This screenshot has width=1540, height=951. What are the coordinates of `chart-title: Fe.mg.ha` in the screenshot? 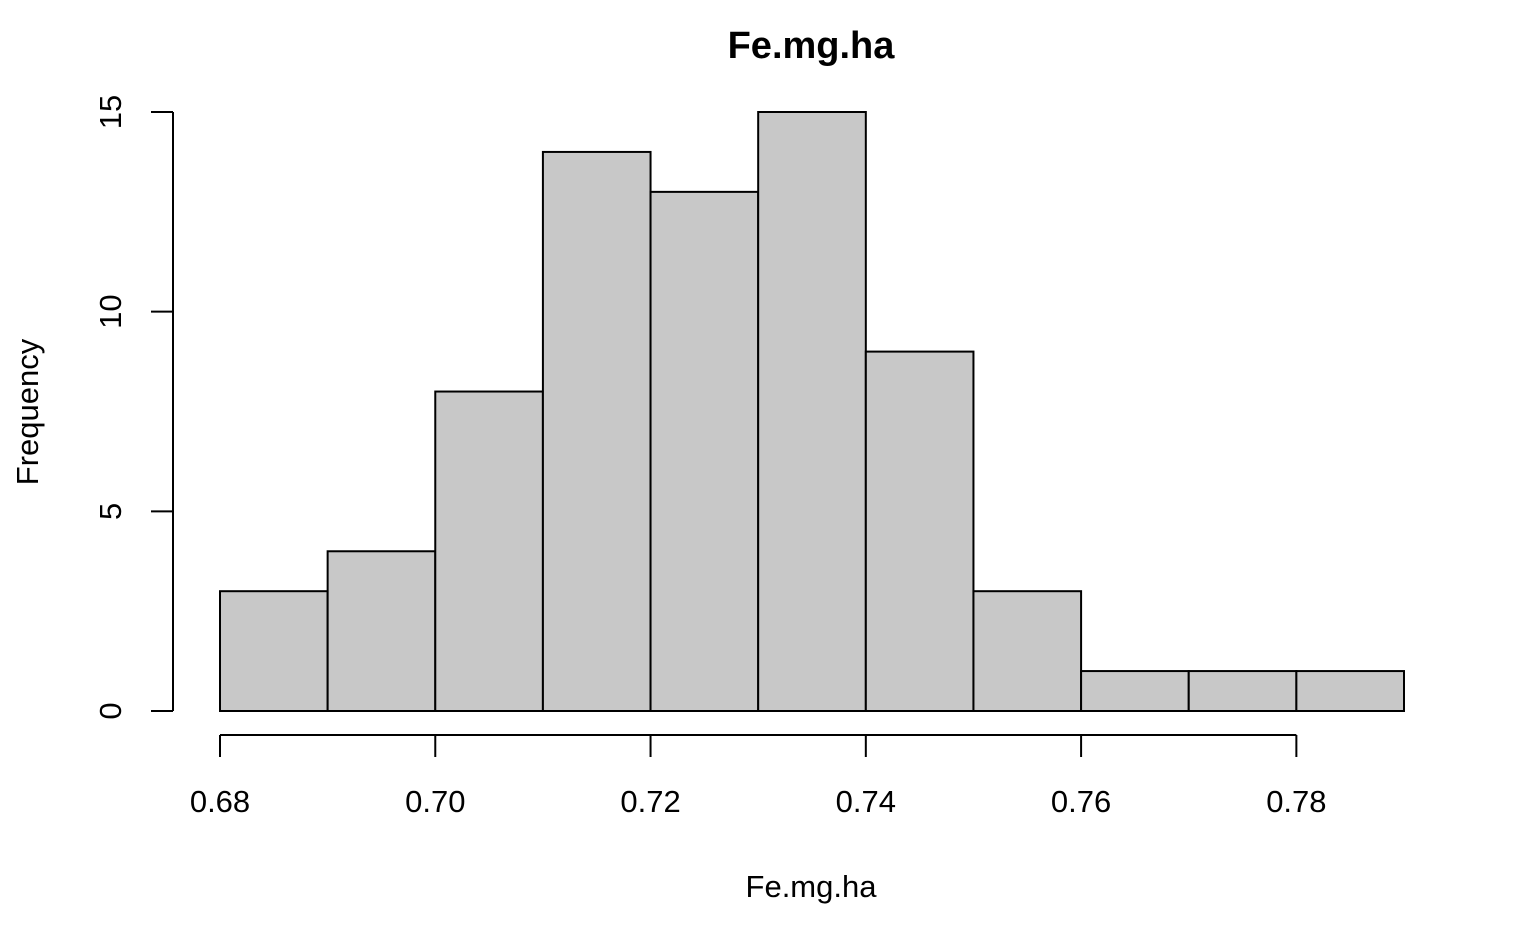 It's located at (812, 46).